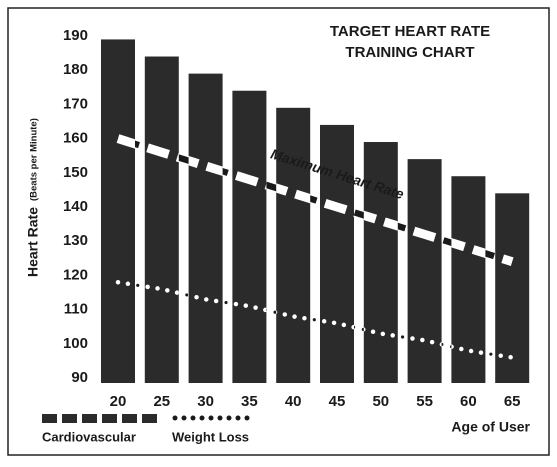 The height and width of the screenshot is (467, 557). I want to click on x-tick-label: 45, so click(337, 401).